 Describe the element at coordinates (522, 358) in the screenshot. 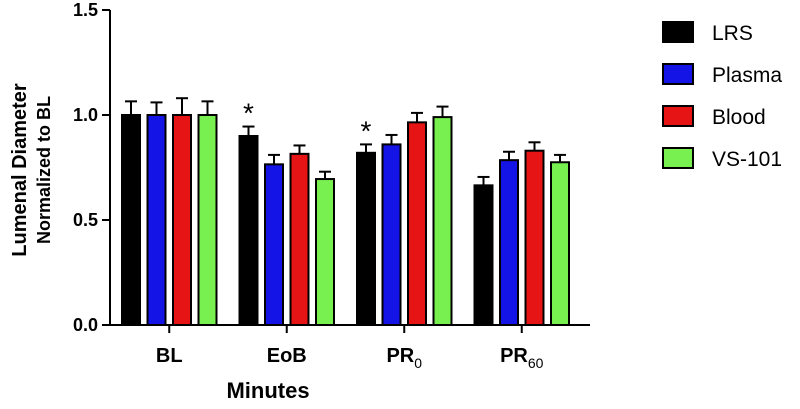

I see `x-tick-label: PR60` at that location.